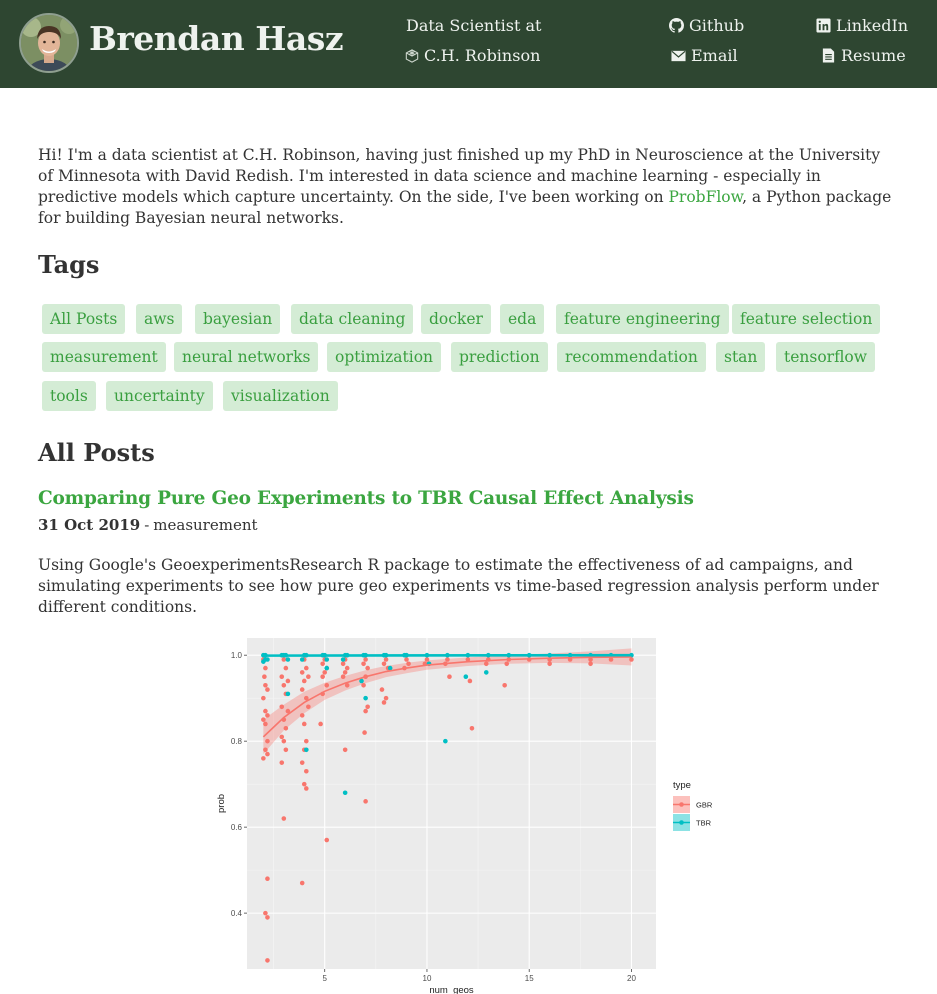 The height and width of the screenshot is (994, 937). Describe the element at coordinates (237, 913) in the screenshot. I see `y-tick-label: 0.4` at that location.